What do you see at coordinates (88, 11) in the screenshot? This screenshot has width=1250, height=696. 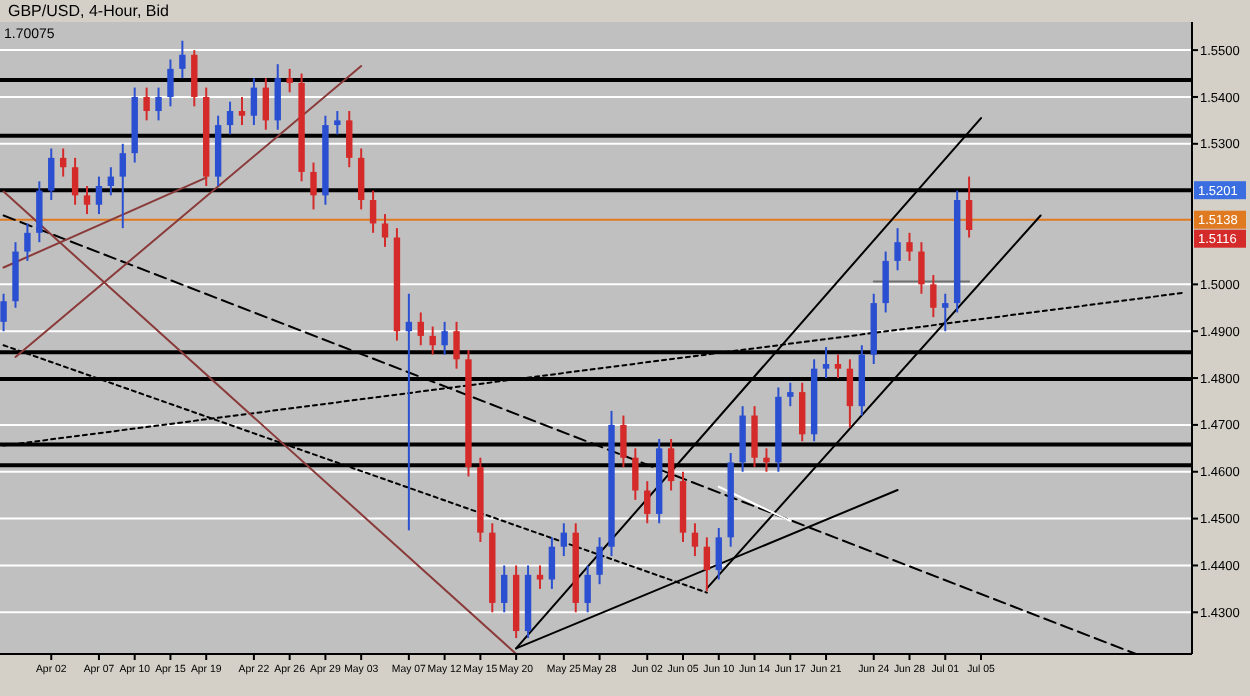 I see `chart-title: GBP/USD, 4-Hour, Bid` at bounding box center [88, 11].